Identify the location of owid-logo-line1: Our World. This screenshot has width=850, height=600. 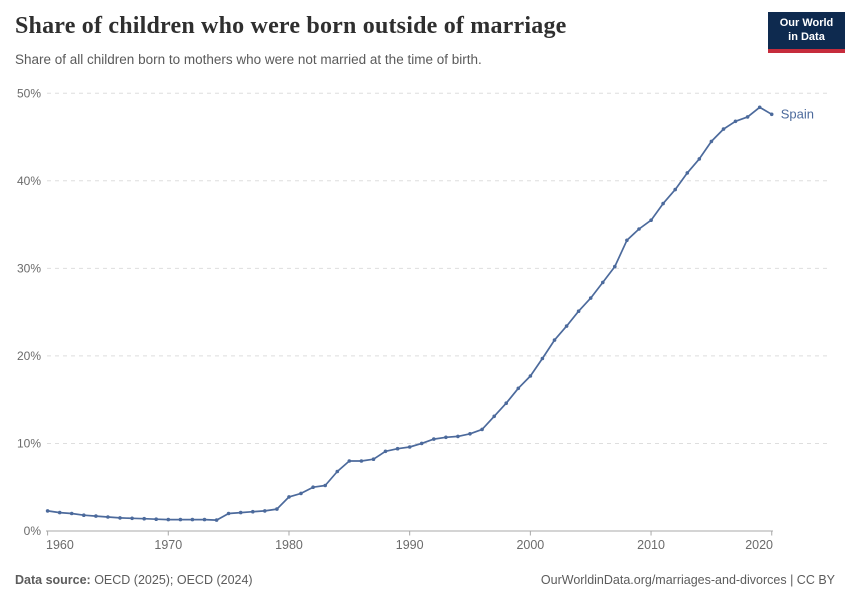
(806, 23).